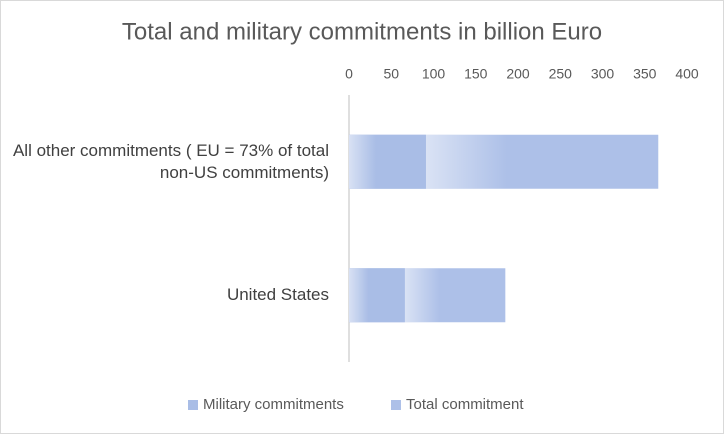 The image size is (724, 434). I want to click on x-tick-label: 350, so click(645, 74).